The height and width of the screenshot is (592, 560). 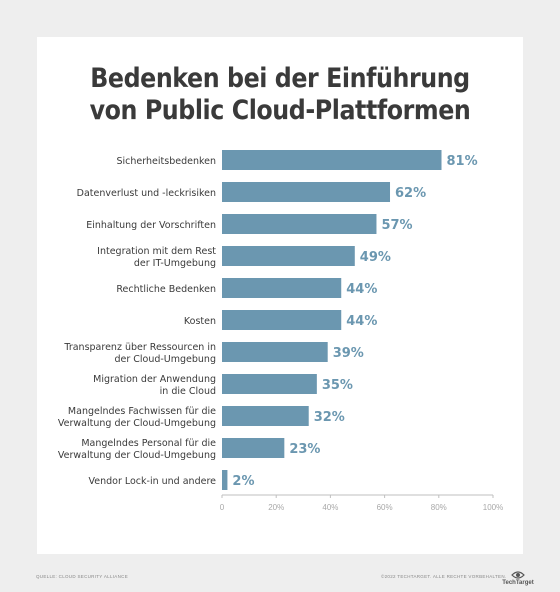 I want to click on category-label: Integration mit dem Rest, so click(x=156, y=251).